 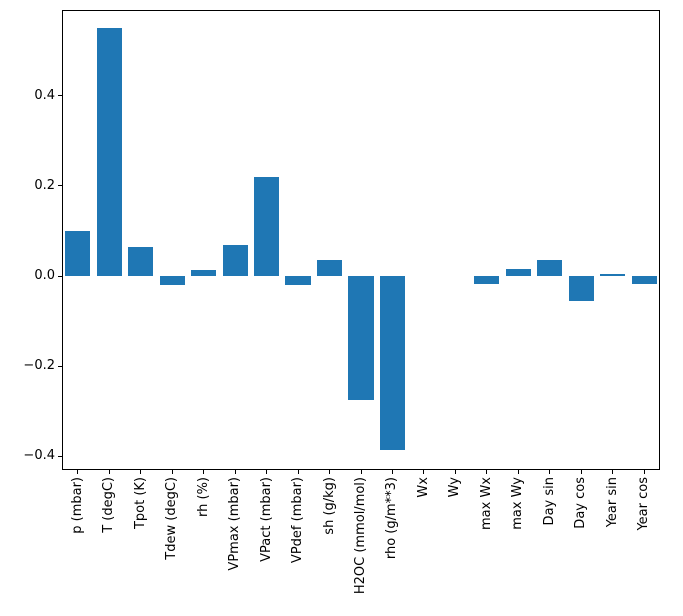 What do you see at coordinates (518, 273) in the screenshot?
I see `bar-max-wy` at bounding box center [518, 273].